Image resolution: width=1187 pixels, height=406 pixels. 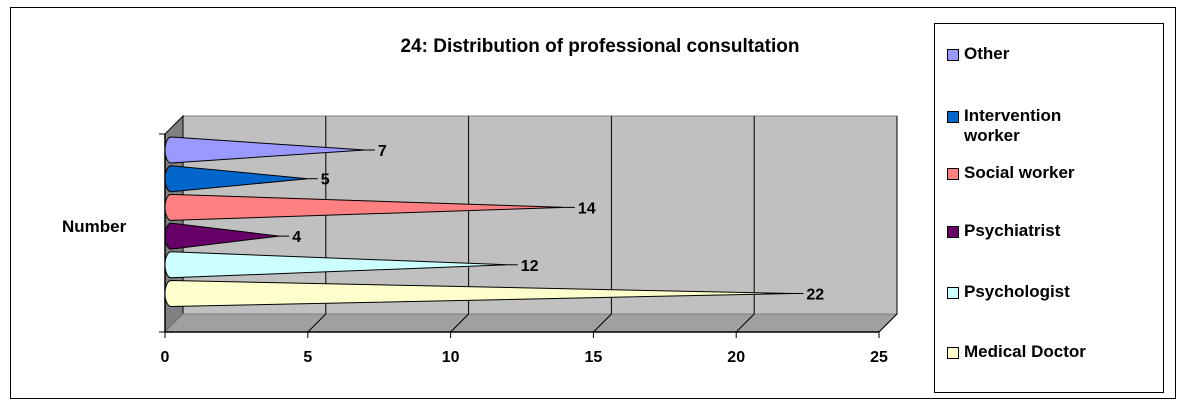 What do you see at coordinates (953, 353) in the screenshot?
I see `legend-swatch-medical-doctor` at bounding box center [953, 353].